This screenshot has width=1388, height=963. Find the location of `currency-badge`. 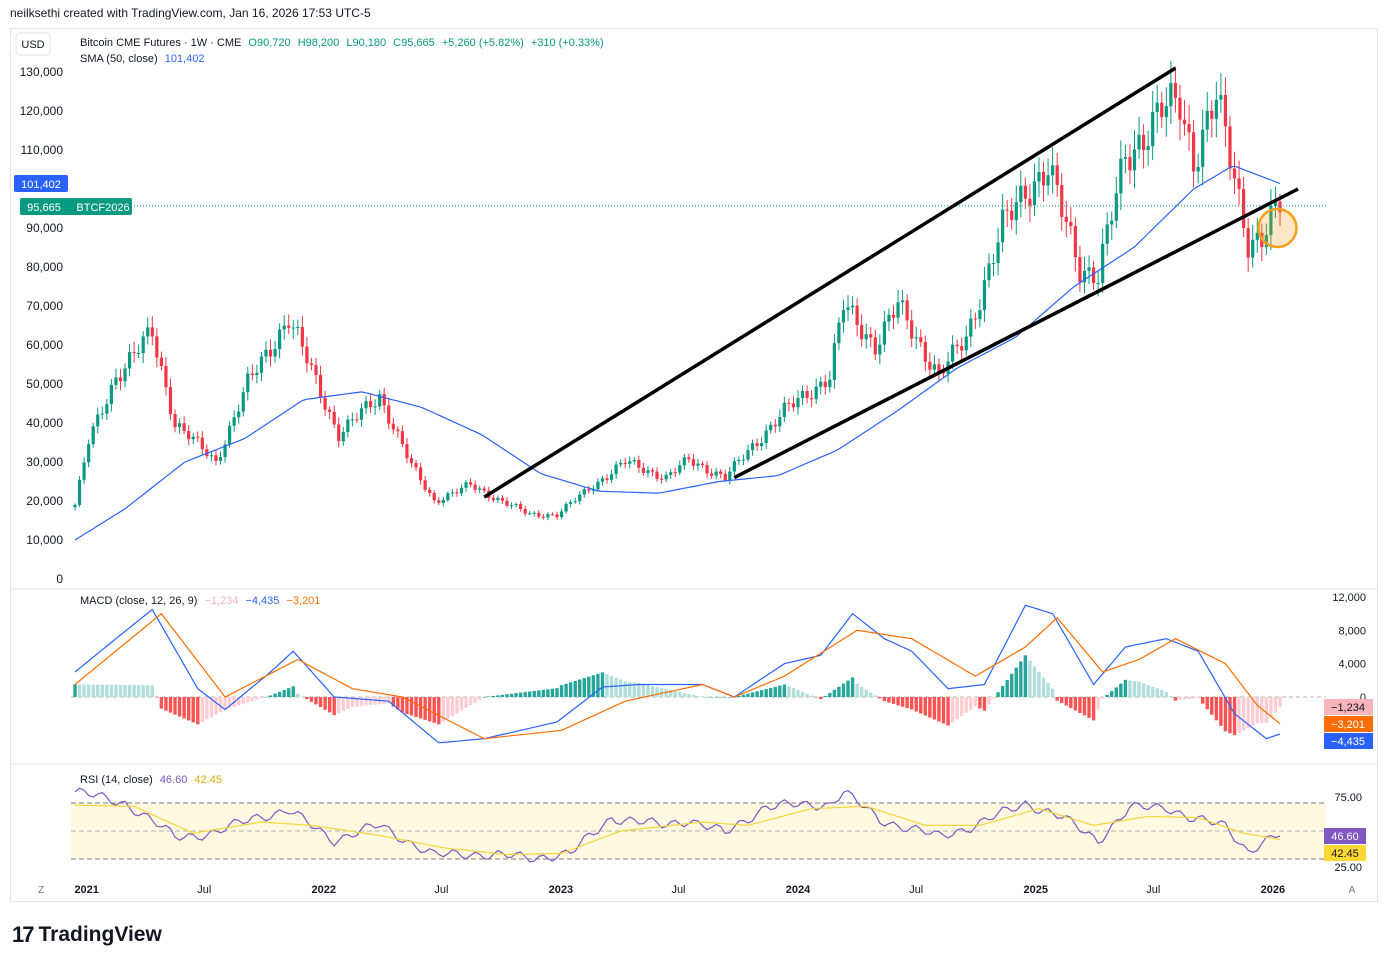

currency-badge is located at coordinates (33, 44).